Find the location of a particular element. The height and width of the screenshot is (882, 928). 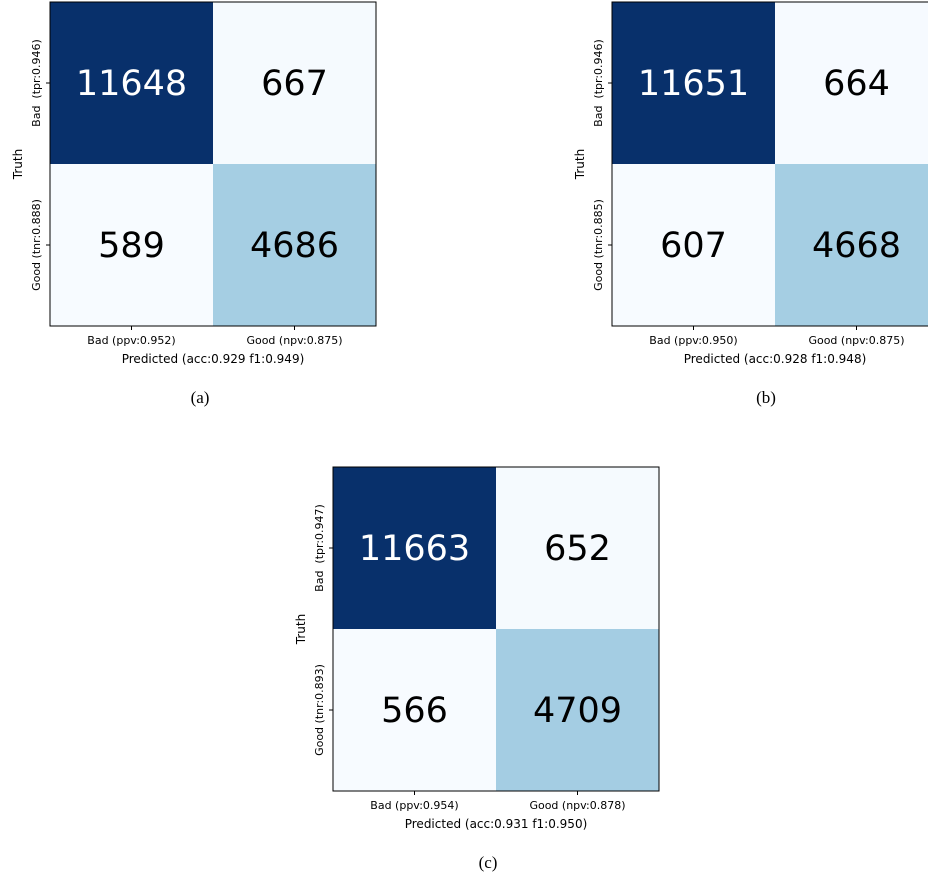

x-tick-label: Bad (ppv:0.952) is located at coordinates (131, 340).